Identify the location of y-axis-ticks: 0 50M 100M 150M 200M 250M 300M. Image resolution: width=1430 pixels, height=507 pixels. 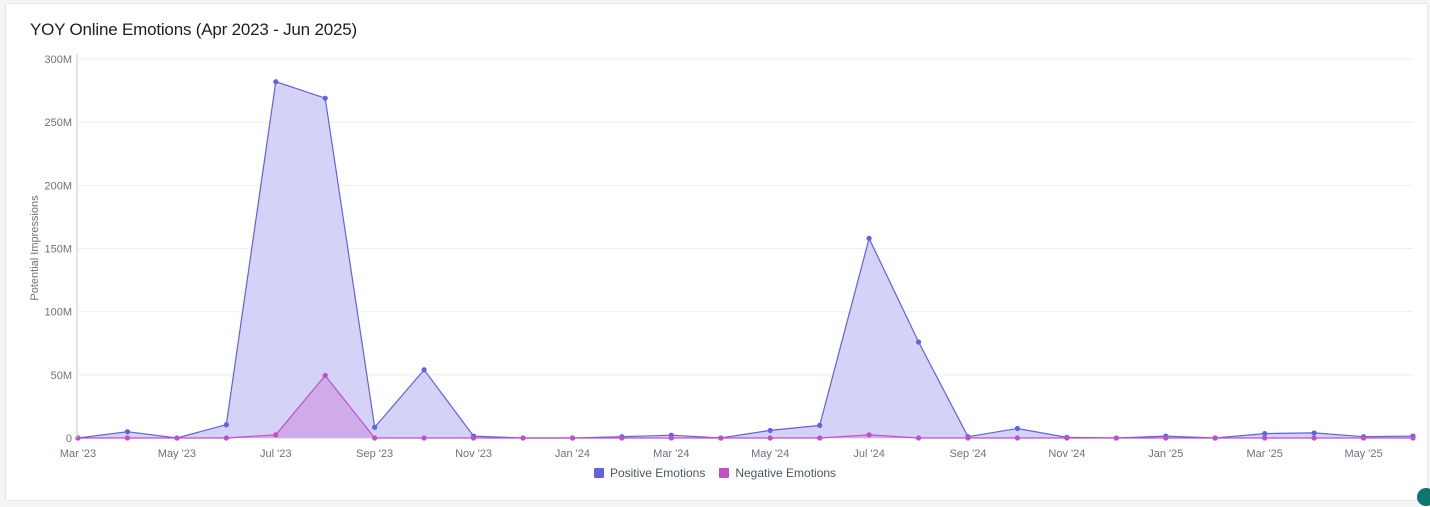
(58, 249).